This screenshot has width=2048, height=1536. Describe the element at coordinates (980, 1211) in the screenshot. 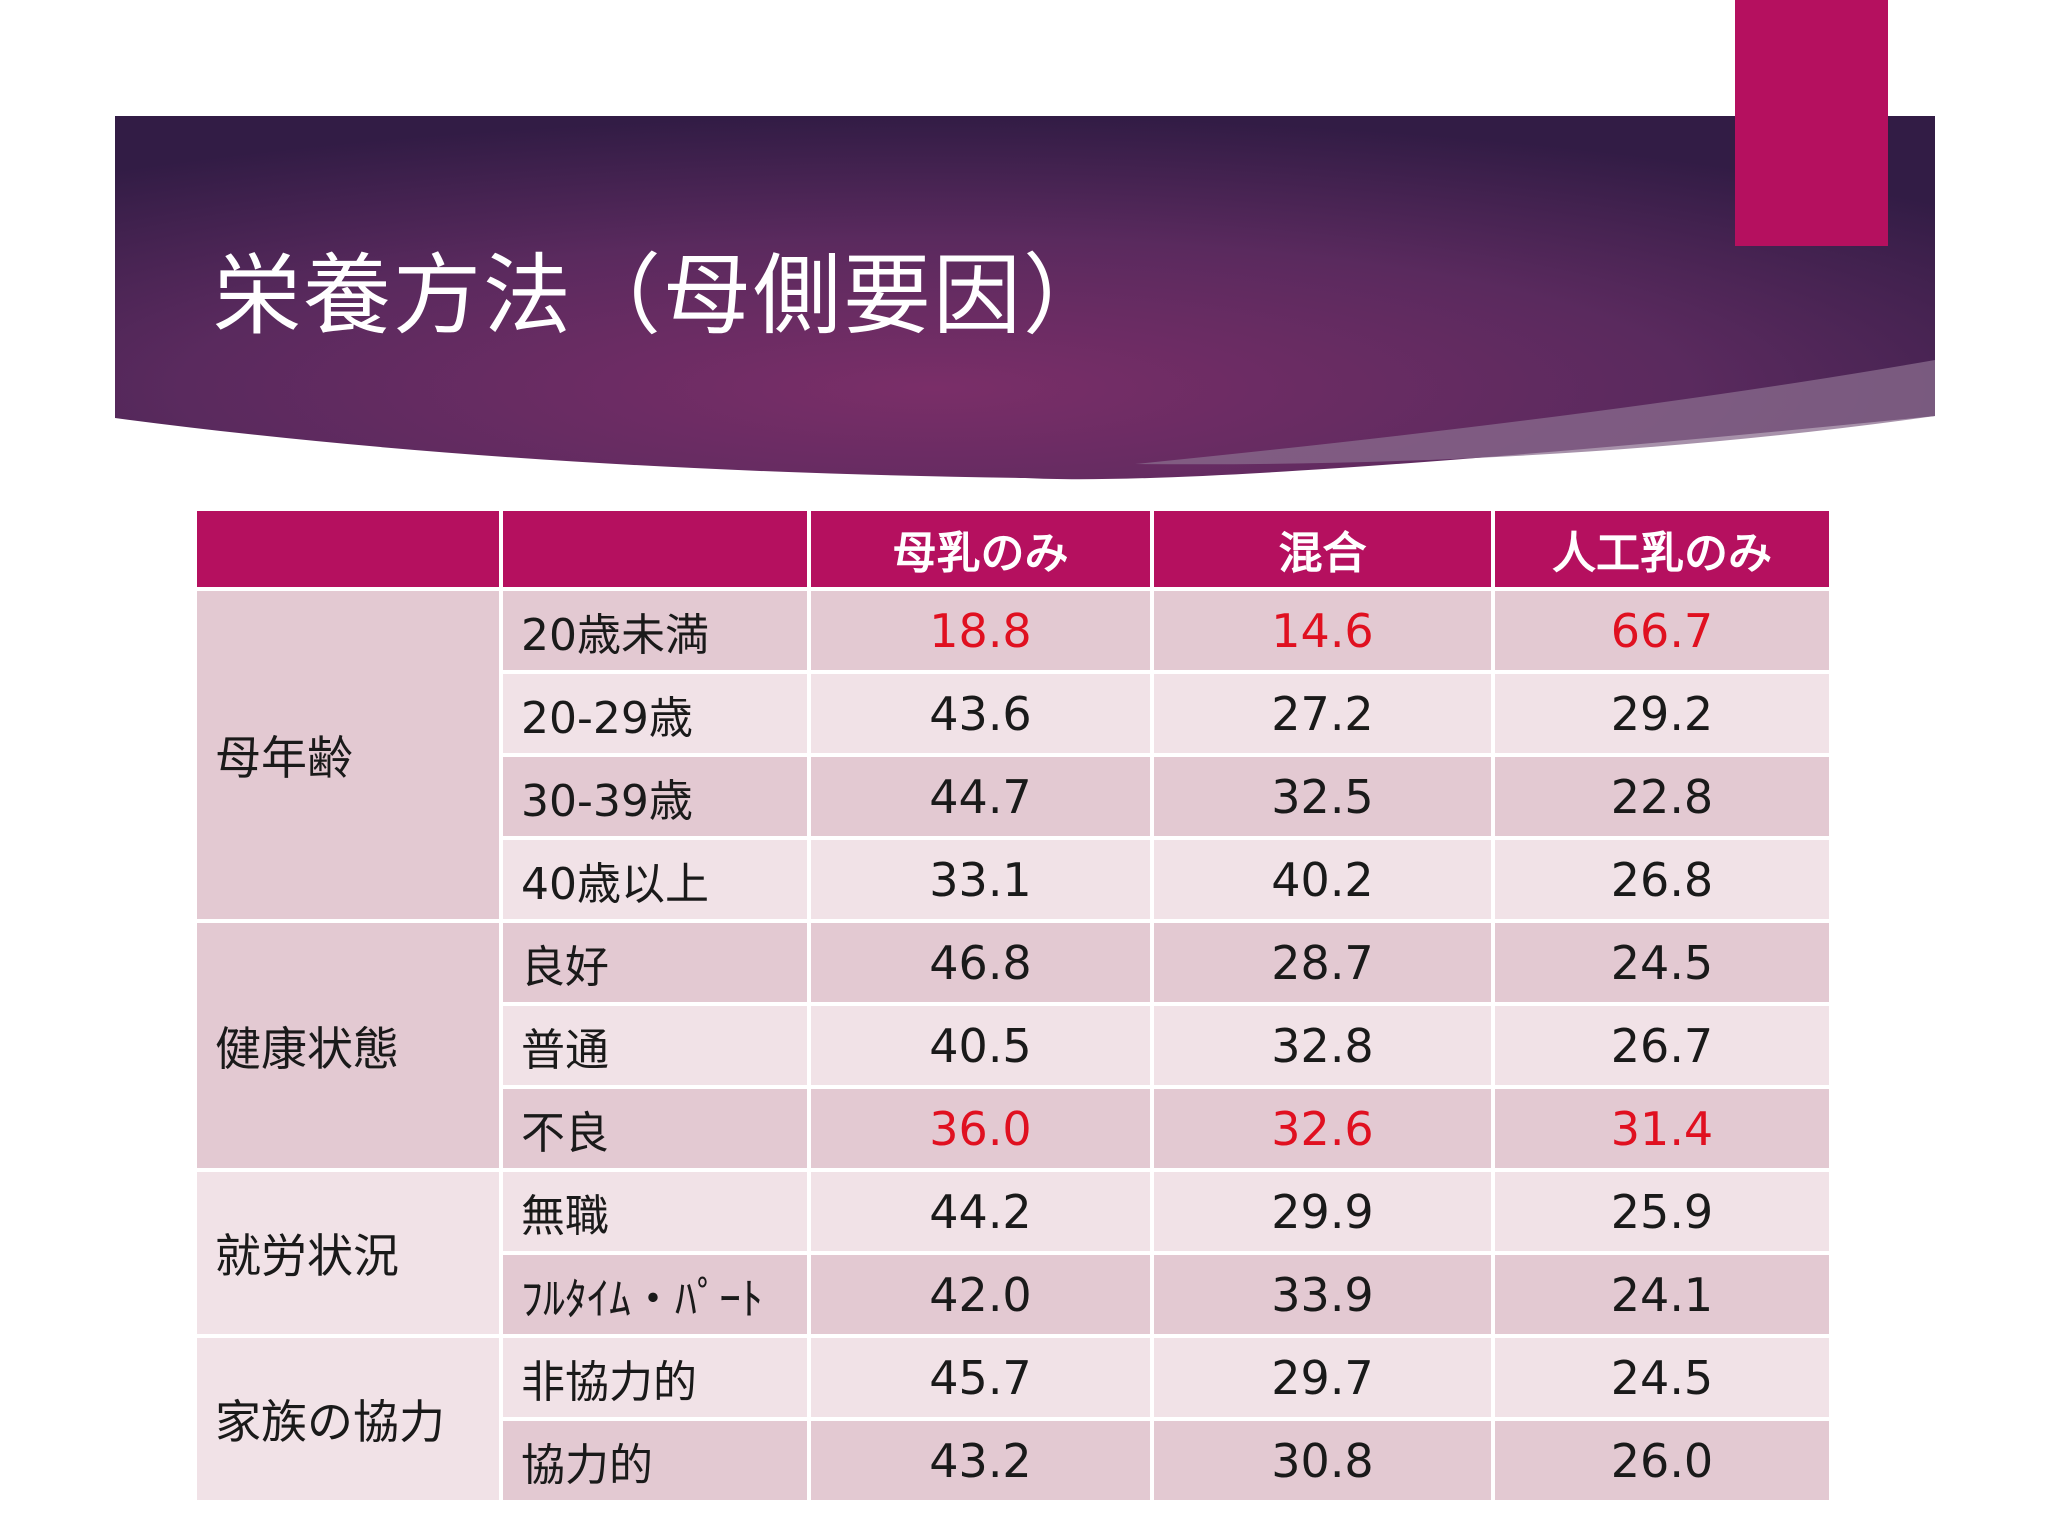

I see `value-breastfeeding: 44.2` at that location.